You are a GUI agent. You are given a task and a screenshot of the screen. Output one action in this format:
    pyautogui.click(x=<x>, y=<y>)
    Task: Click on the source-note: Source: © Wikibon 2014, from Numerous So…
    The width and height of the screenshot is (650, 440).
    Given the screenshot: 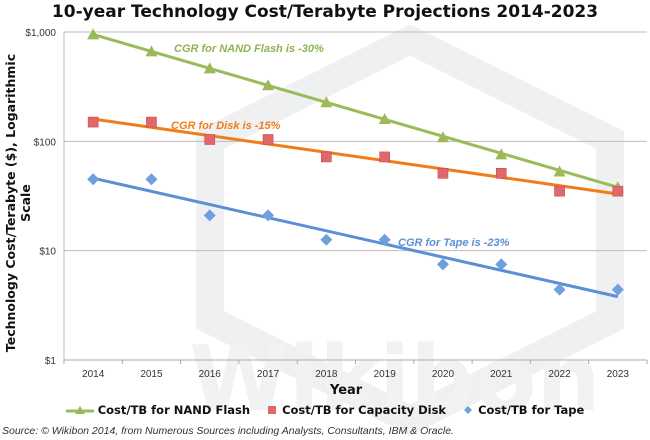 What is the action you would take?
    pyautogui.click(x=228, y=431)
    